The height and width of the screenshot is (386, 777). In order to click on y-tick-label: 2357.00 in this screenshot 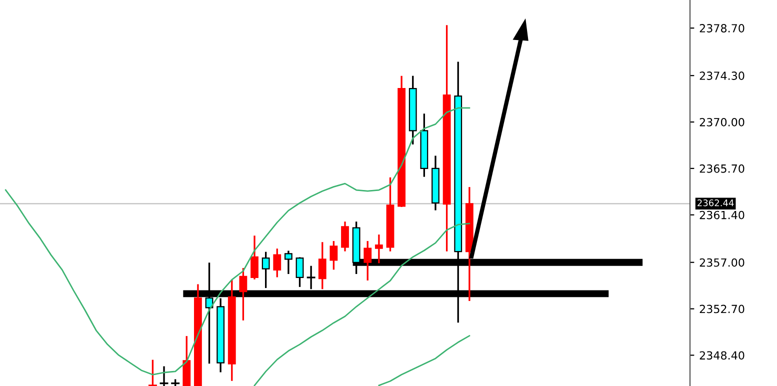, I will do `click(722, 262)`.